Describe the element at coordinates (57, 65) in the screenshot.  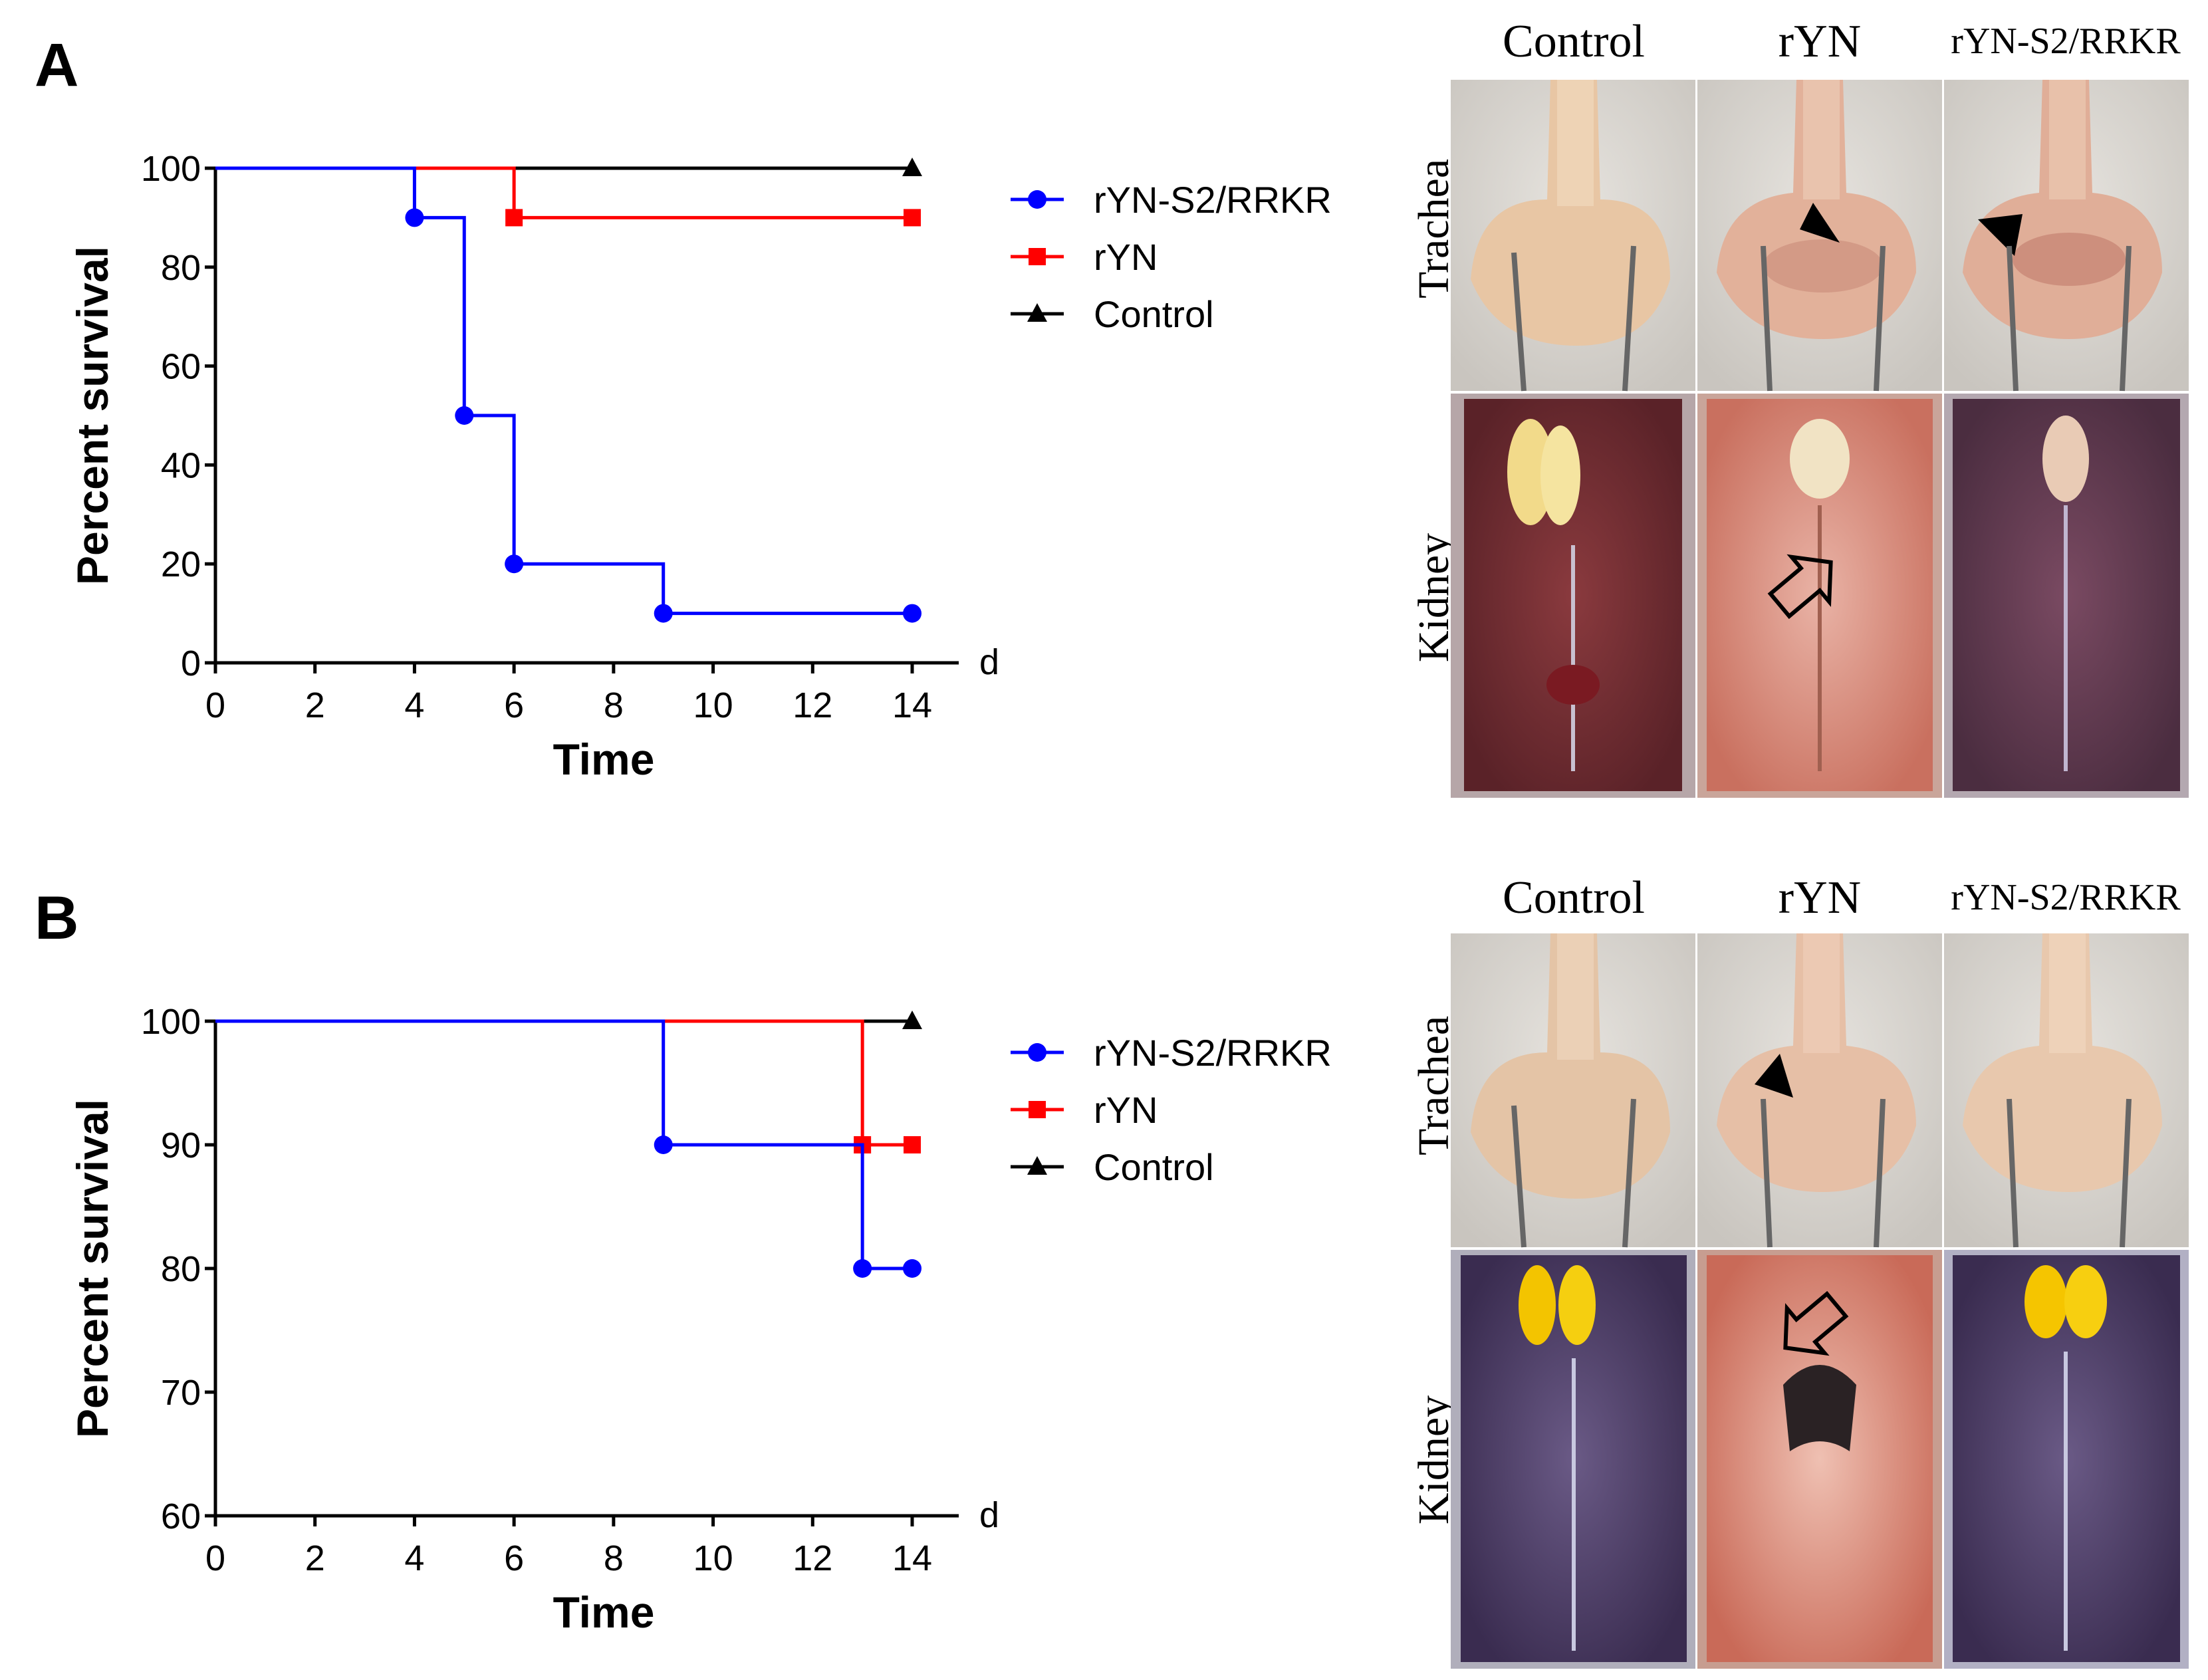
I see `panel-a-letter: A` at that location.